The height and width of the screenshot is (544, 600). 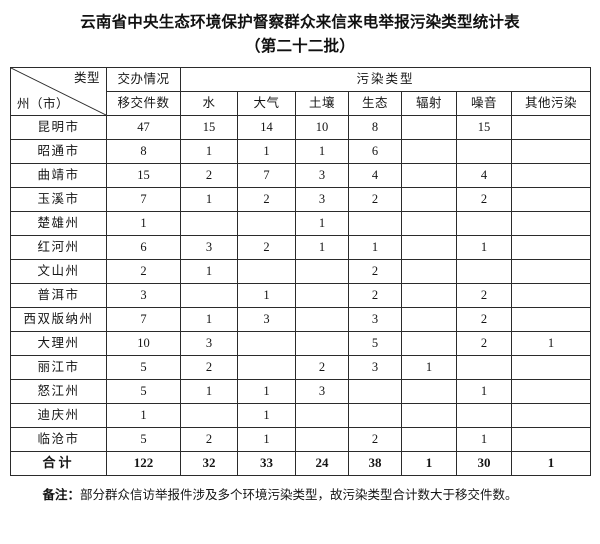 What do you see at coordinates (143, 152) in the screenshot?
I see `data-cell: 8` at bounding box center [143, 152].